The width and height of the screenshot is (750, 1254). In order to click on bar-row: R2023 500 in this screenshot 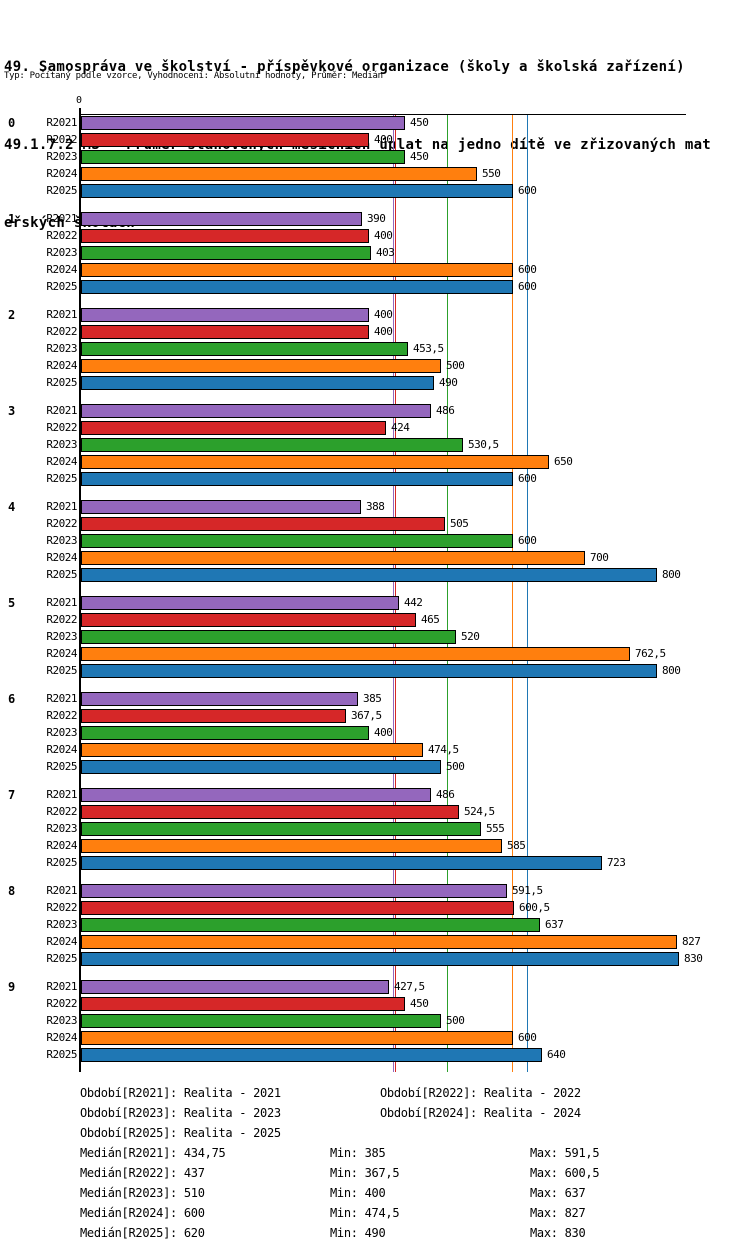, I will do `click(375, 1022)`.